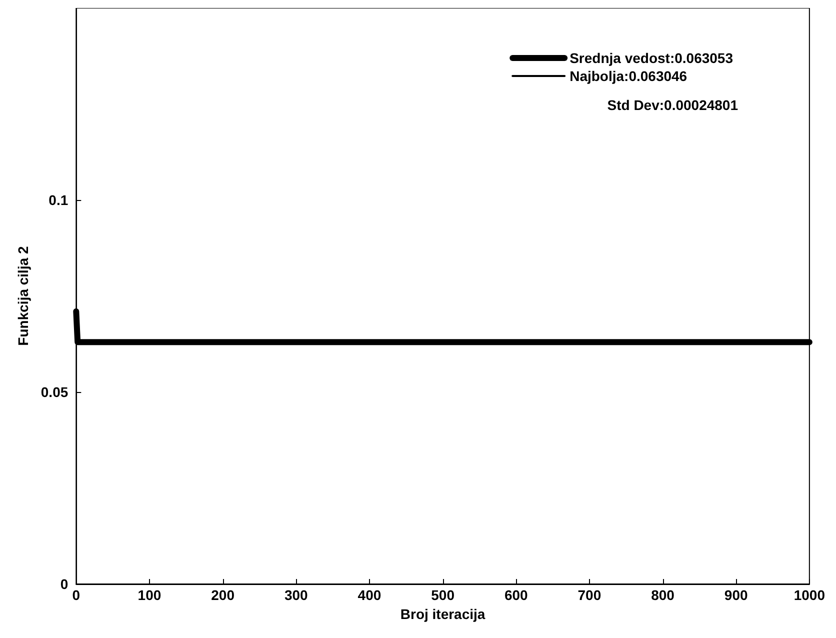  Describe the element at coordinates (590, 595) in the screenshot. I see `x-tick-label: 700` at that location.